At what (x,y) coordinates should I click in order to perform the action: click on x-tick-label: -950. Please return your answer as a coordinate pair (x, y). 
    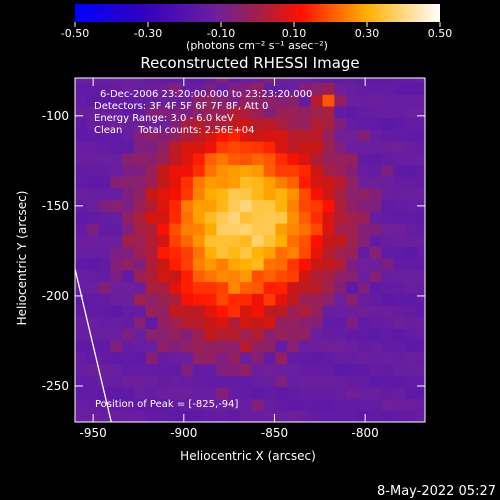
    Looking at the image, I should click on (93, 433).